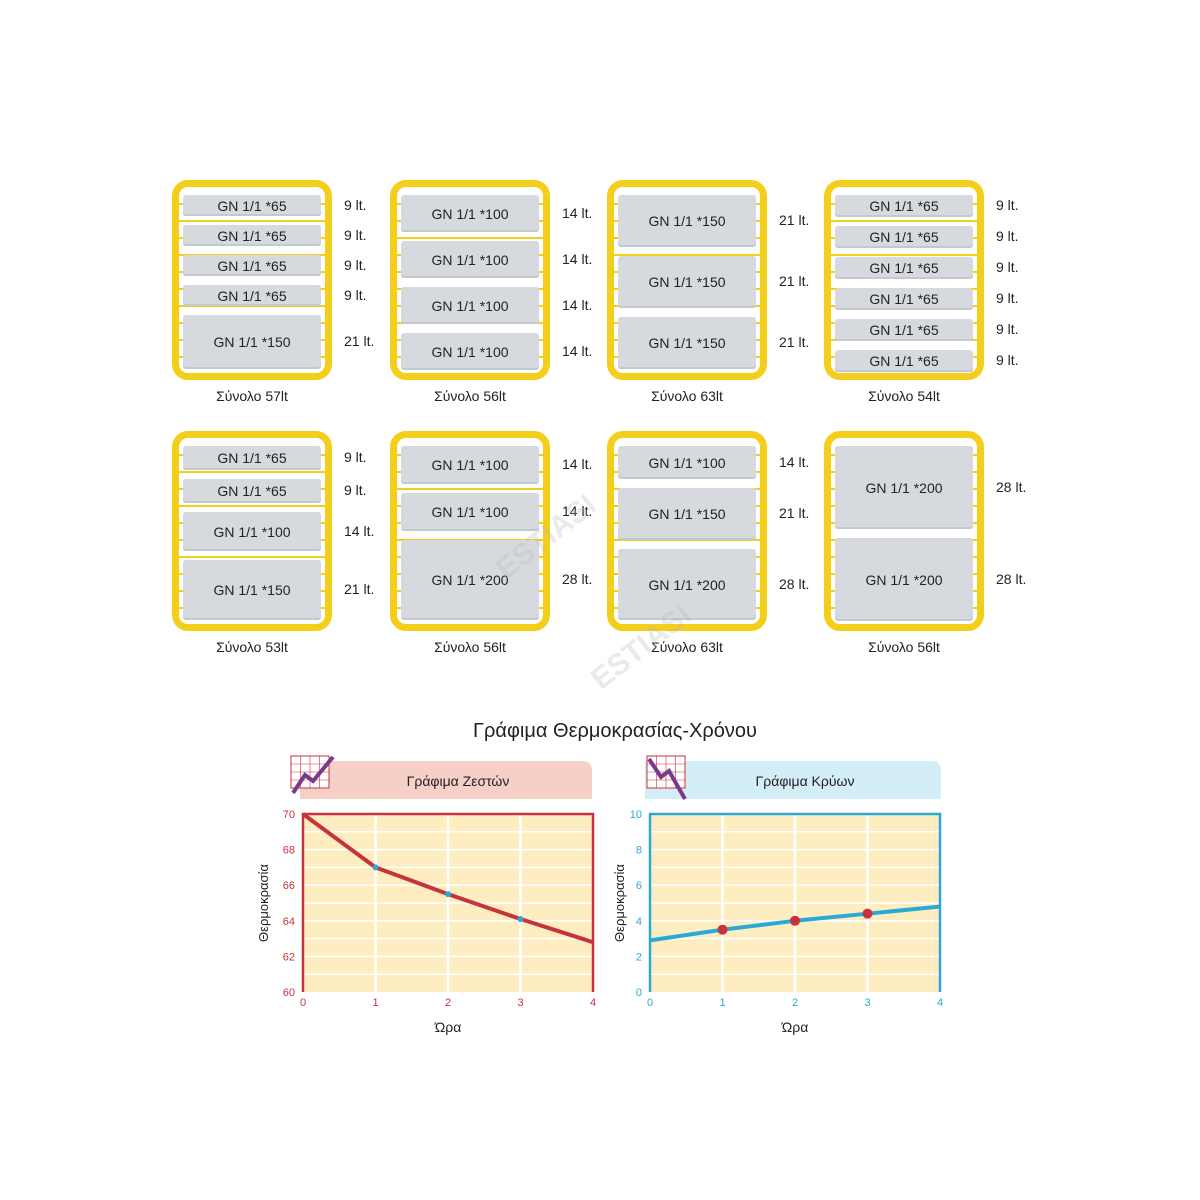  What do you see at coordinates (639, 957) in the screenshot?
I see `y-tick-label: 2` at bounding box center [639, 957].